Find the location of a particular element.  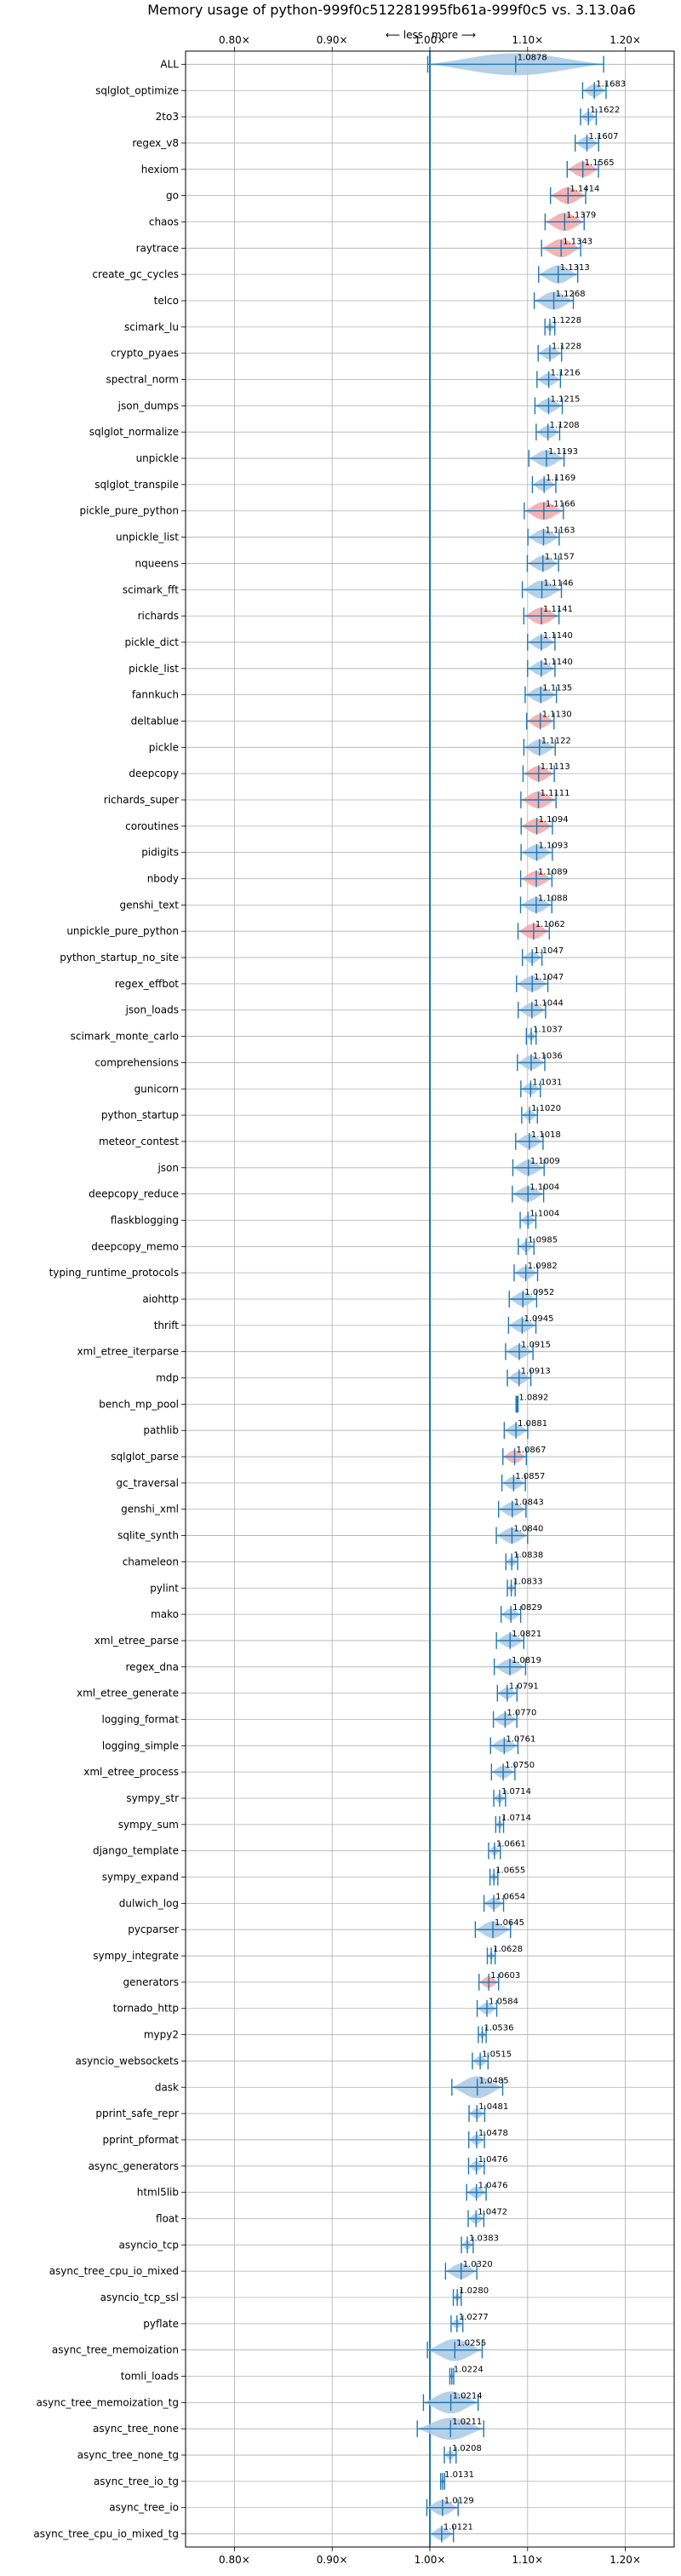

y-tick-label: chaos is located at coordinates (164, 222).